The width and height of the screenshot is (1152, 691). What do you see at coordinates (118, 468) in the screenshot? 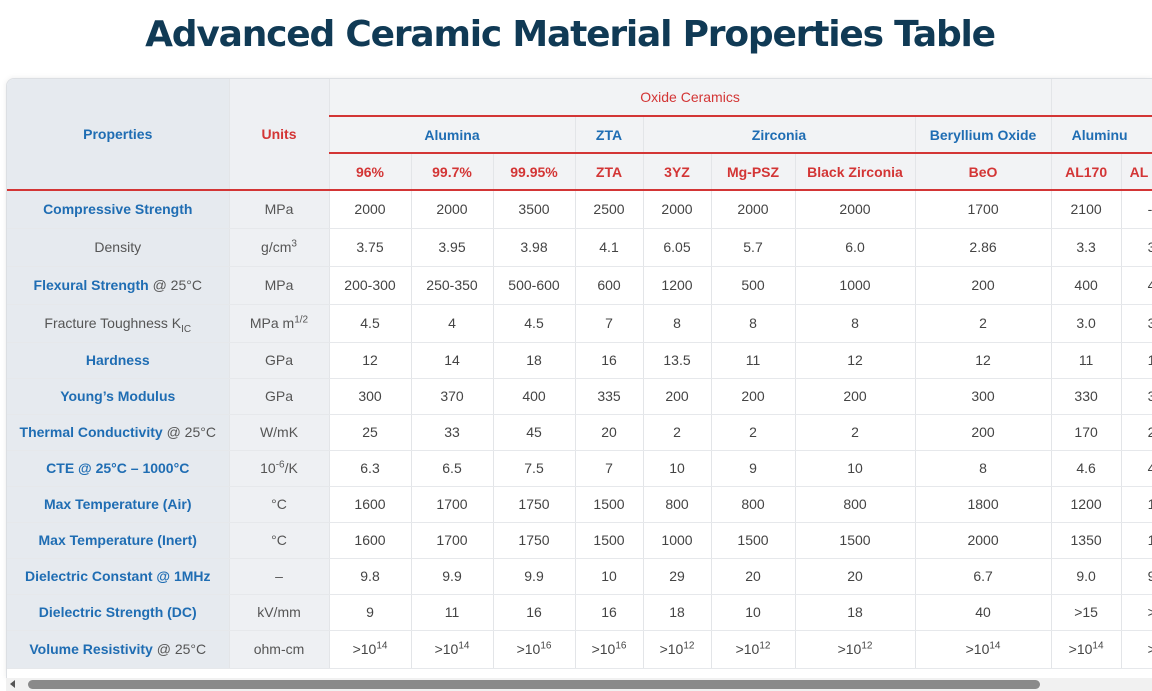
I see `property-name-cell: CTE @ 25°C – 1000°C` at bounding box center [118, 468].